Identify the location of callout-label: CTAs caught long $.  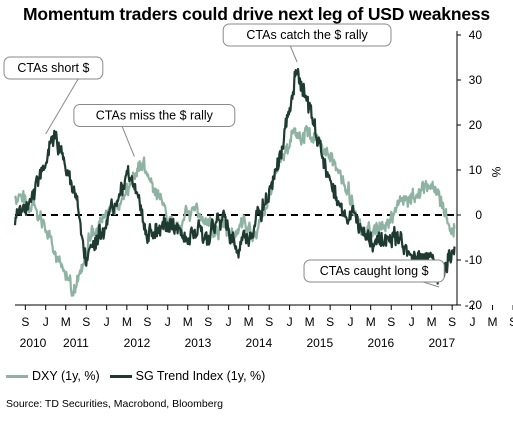
(374, 271).